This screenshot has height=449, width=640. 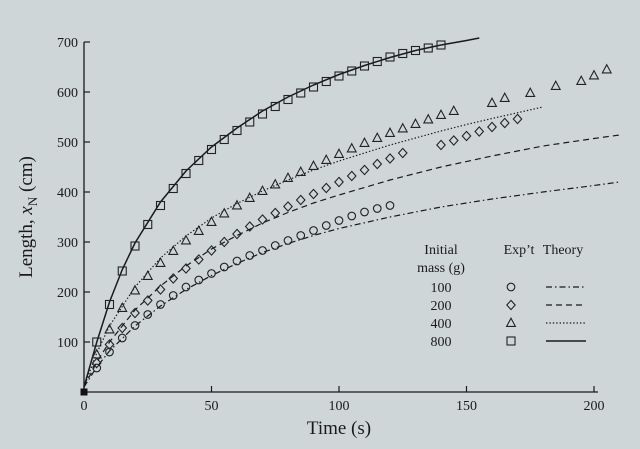 What do you see at coordinates (67, 343) in the screenshot?
I see `y-tick-label: 100` at bounding box center [67, 343].